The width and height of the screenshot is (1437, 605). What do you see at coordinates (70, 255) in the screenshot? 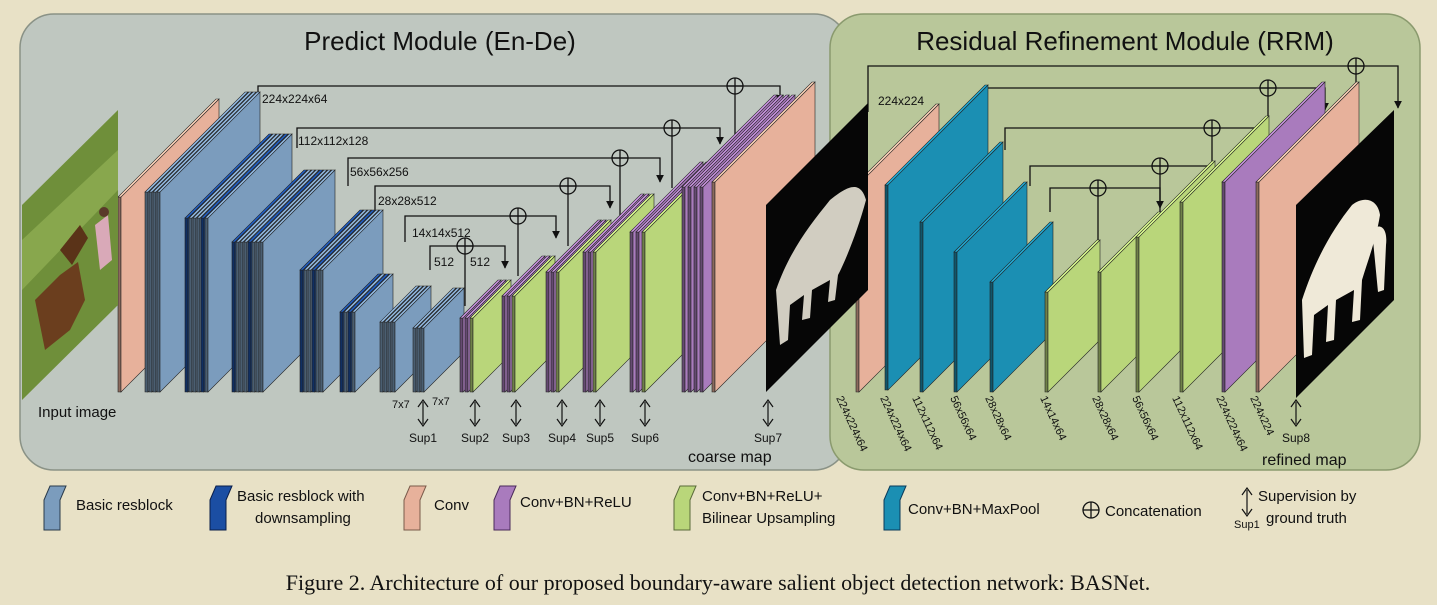
I see `input-image` at bounding box center [70, 255].